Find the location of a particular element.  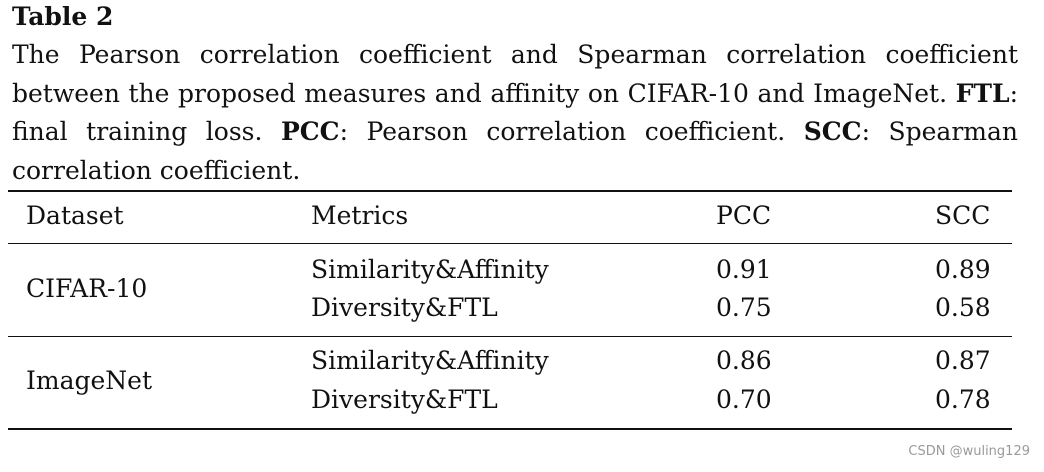

watermark: CSDN @wuling129 is located at coordinates (969, 451).